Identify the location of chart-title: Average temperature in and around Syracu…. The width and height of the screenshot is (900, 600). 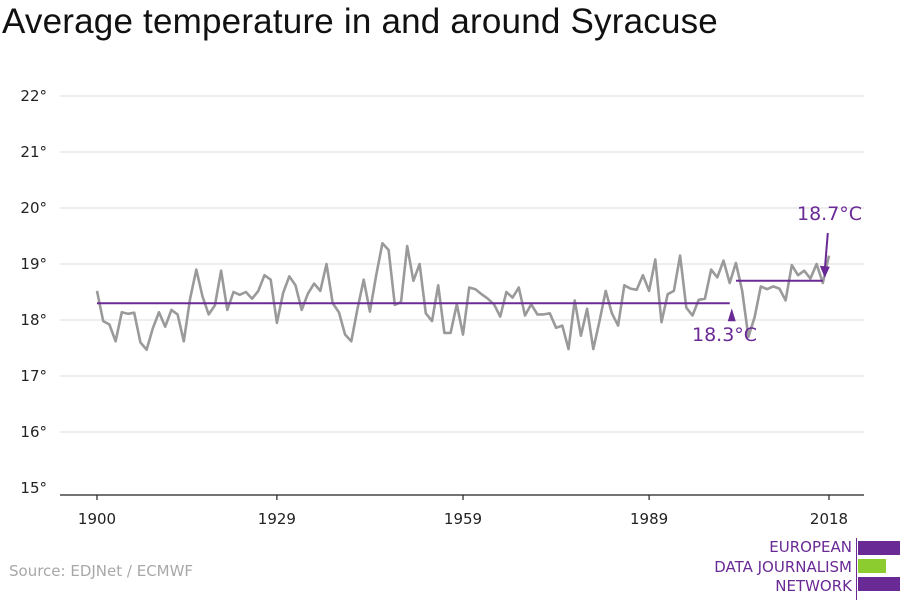
(360, 21).